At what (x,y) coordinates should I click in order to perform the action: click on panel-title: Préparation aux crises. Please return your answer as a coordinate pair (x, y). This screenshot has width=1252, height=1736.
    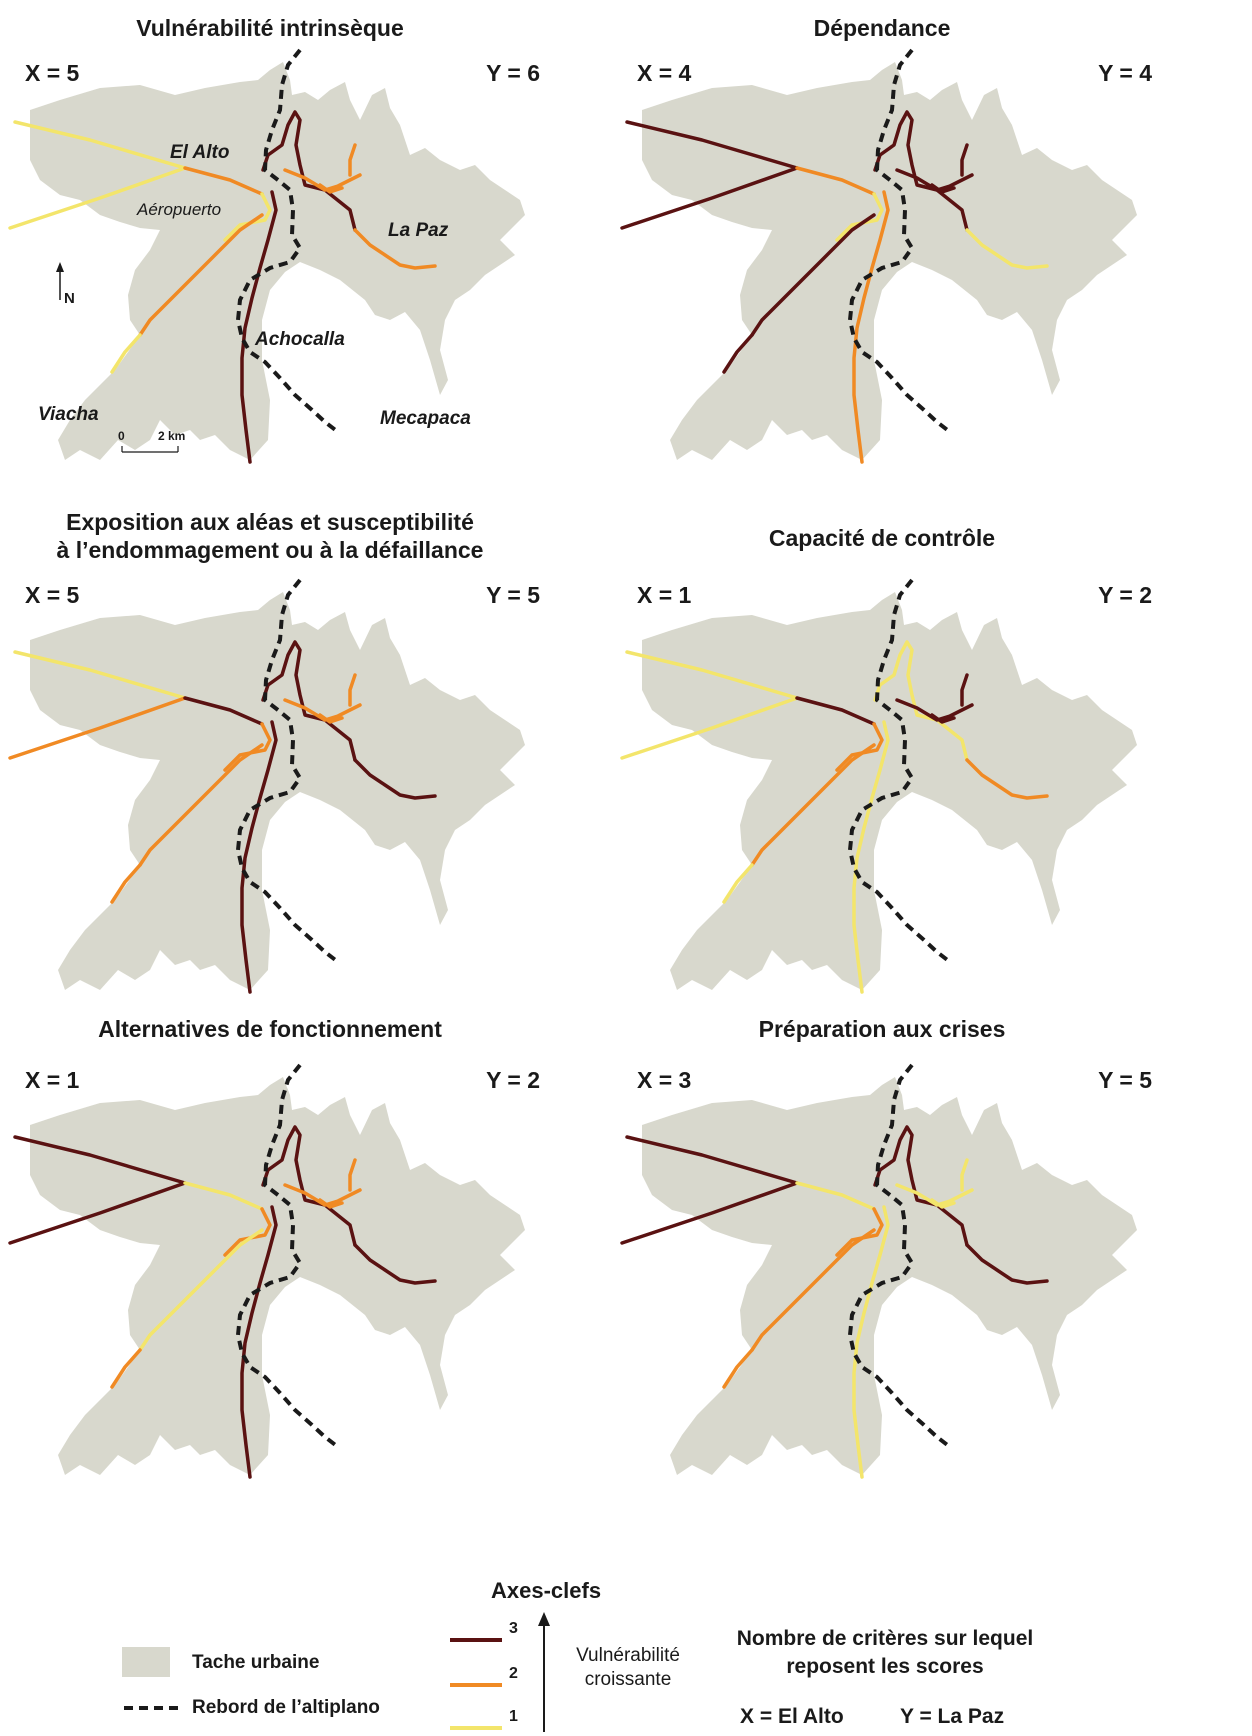
    Looking at the image, I should click on (882, 1029).